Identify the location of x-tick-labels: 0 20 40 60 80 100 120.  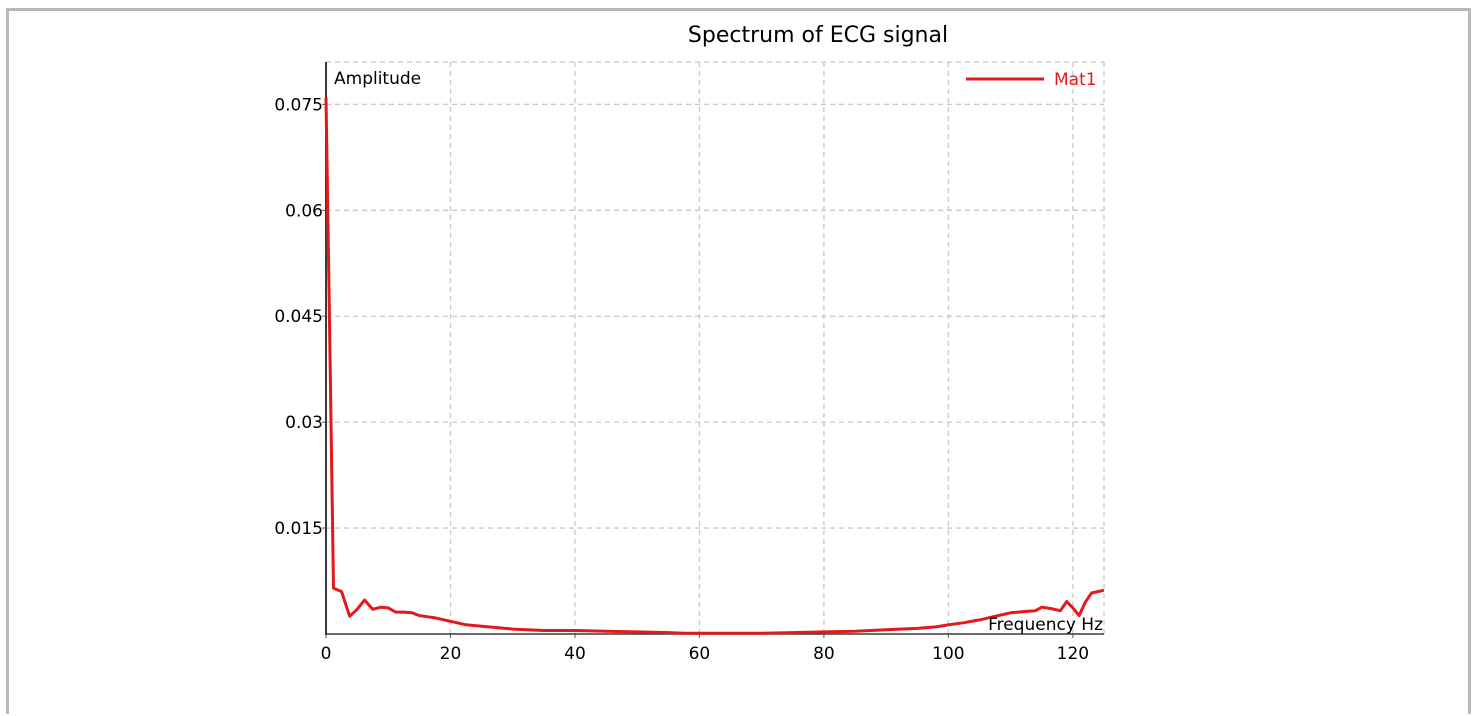
(705, 654).